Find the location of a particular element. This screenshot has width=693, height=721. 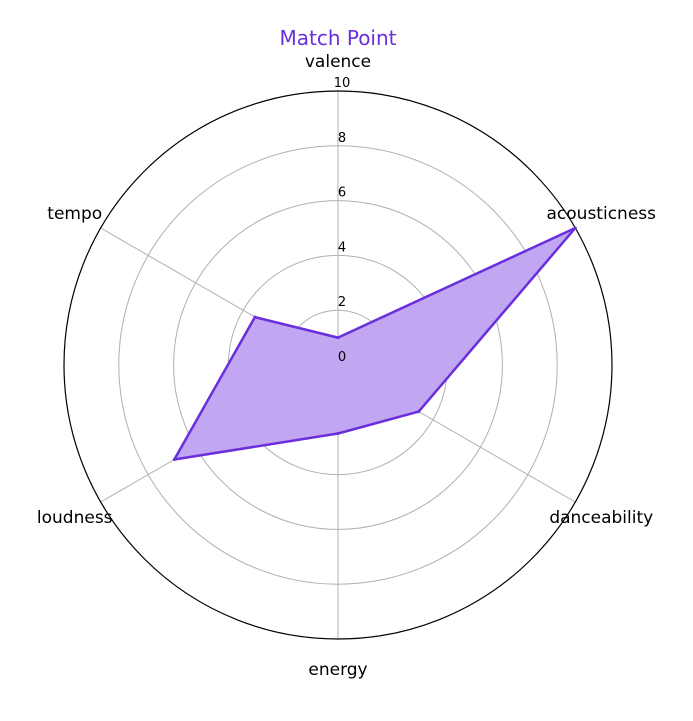

axis-label-loudness: loudness is located at coordinates (75, 518).